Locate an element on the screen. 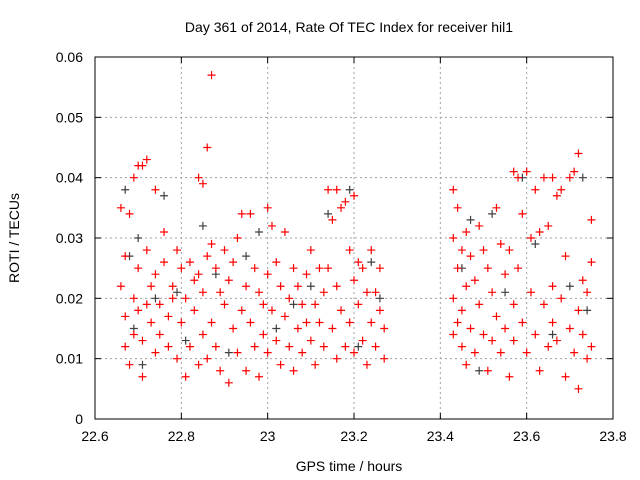 This screenshot has height=480, width=640. y-tick-label: 0.03 is located at coordinates (69, 238).